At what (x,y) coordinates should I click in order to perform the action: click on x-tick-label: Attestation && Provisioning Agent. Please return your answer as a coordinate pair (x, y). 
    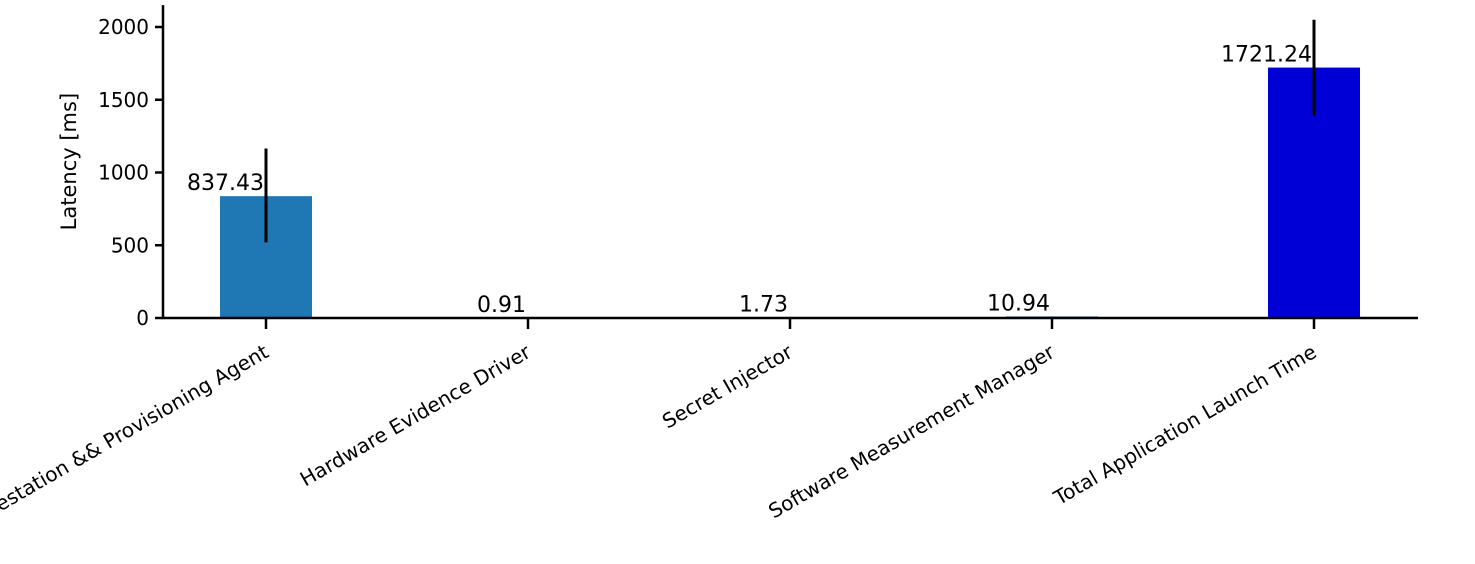
    Looking at the image, I should click on (136, 434).